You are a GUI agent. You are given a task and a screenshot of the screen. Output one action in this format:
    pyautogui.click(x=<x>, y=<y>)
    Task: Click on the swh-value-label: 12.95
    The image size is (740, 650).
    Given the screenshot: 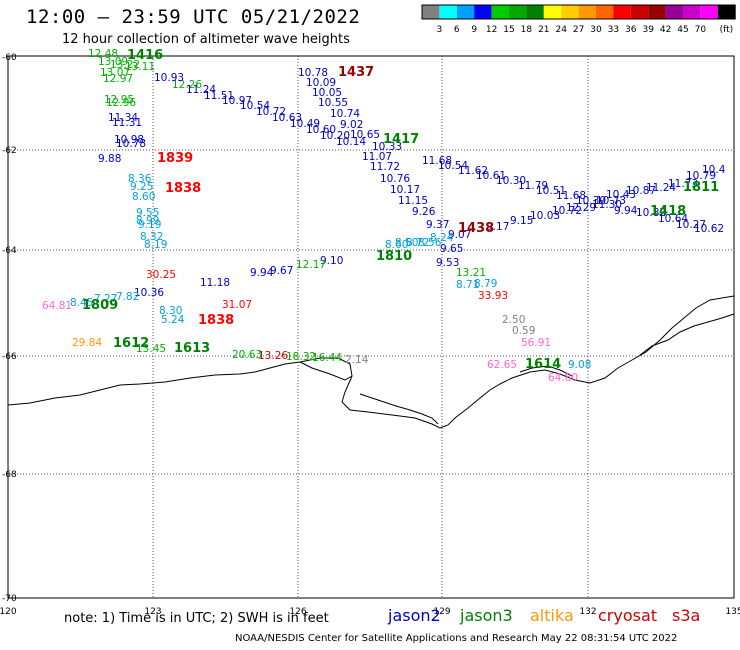 What is the action you would take?
    pyautogui.click(x=119, y=100)
    